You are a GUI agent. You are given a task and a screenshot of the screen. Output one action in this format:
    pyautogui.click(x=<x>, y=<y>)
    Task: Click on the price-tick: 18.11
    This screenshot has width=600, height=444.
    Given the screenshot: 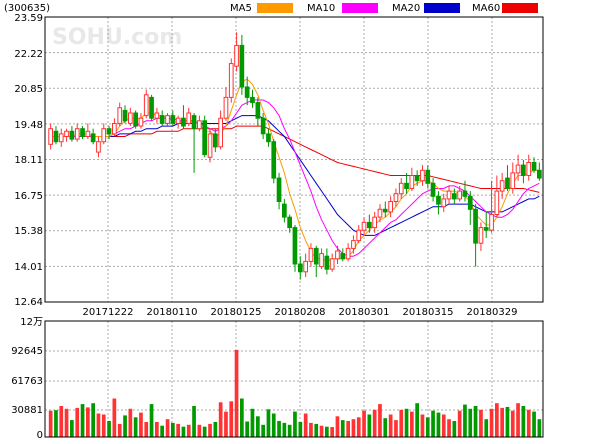 What is the action you would take?
    pyautogui.click(x=28, y=160)
    